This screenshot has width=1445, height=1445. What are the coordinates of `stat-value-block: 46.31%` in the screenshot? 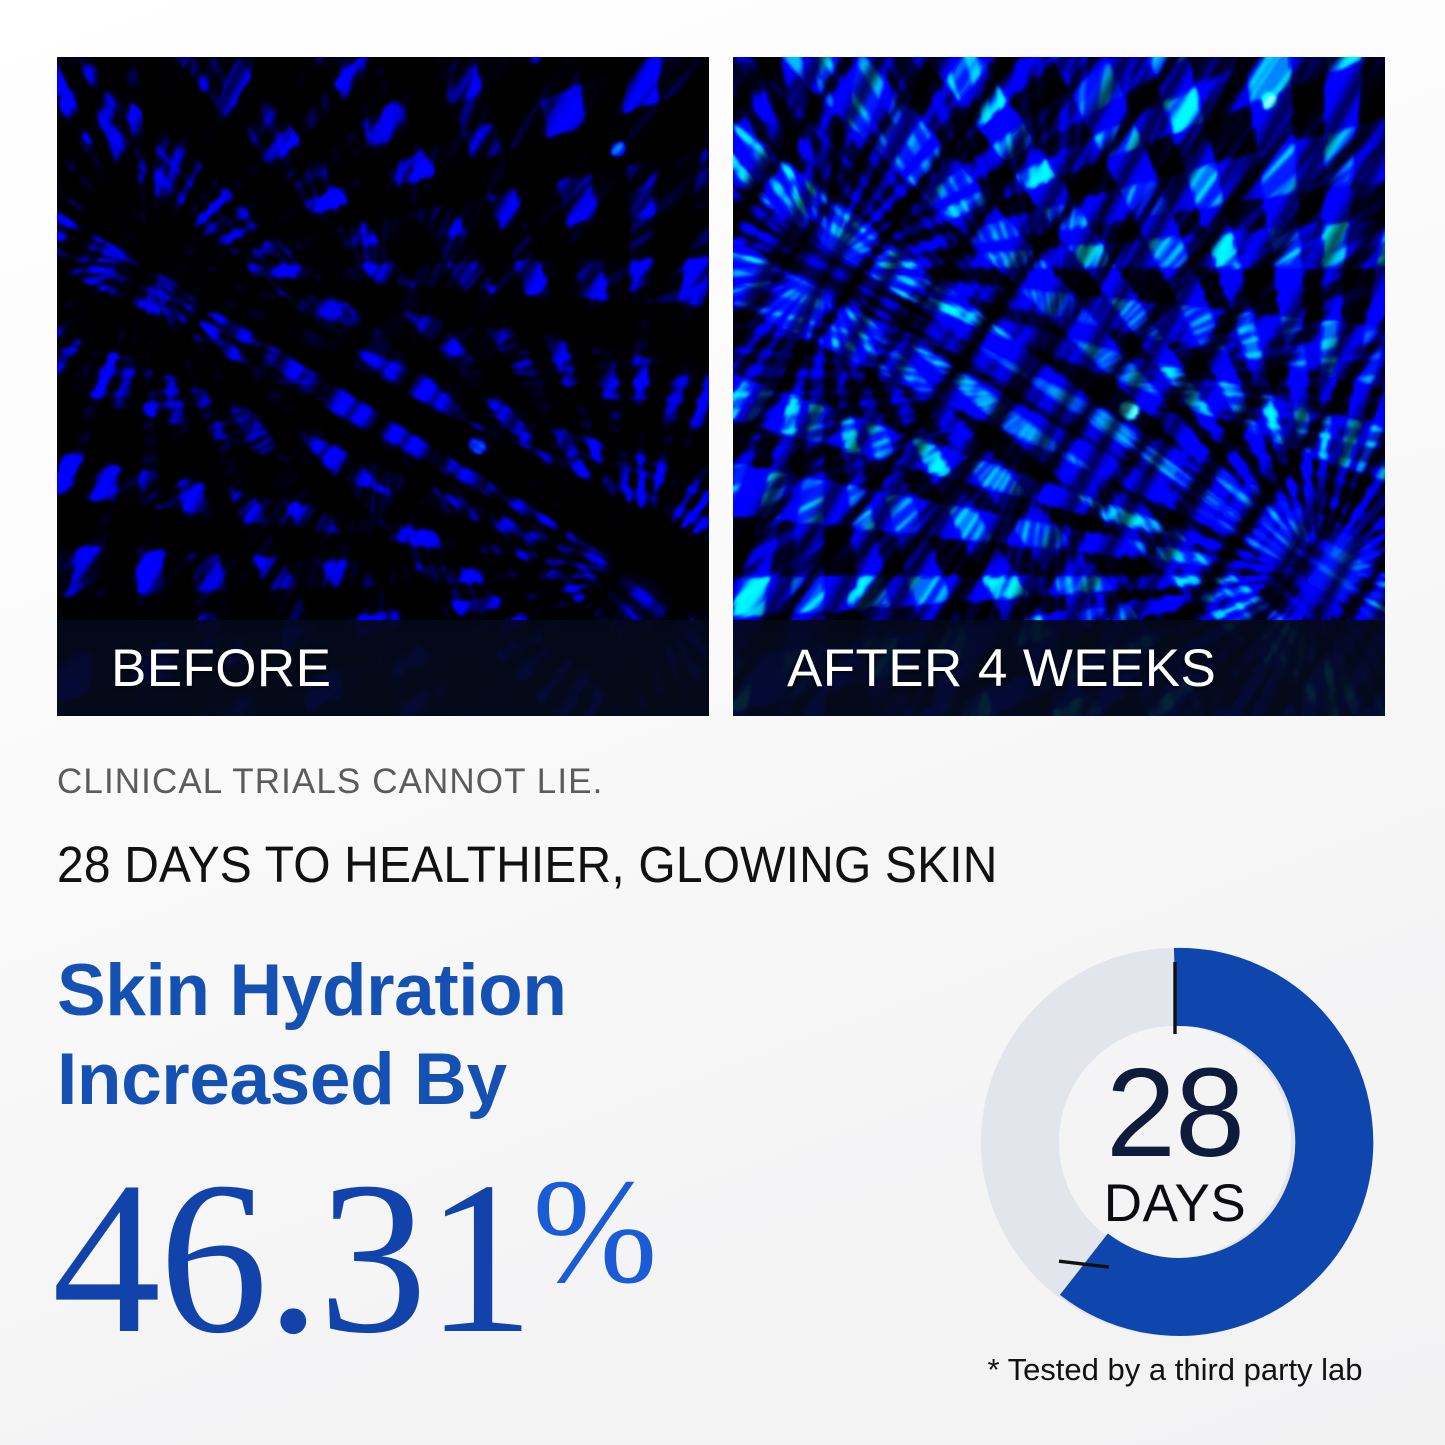 It's located at (354, 1259).